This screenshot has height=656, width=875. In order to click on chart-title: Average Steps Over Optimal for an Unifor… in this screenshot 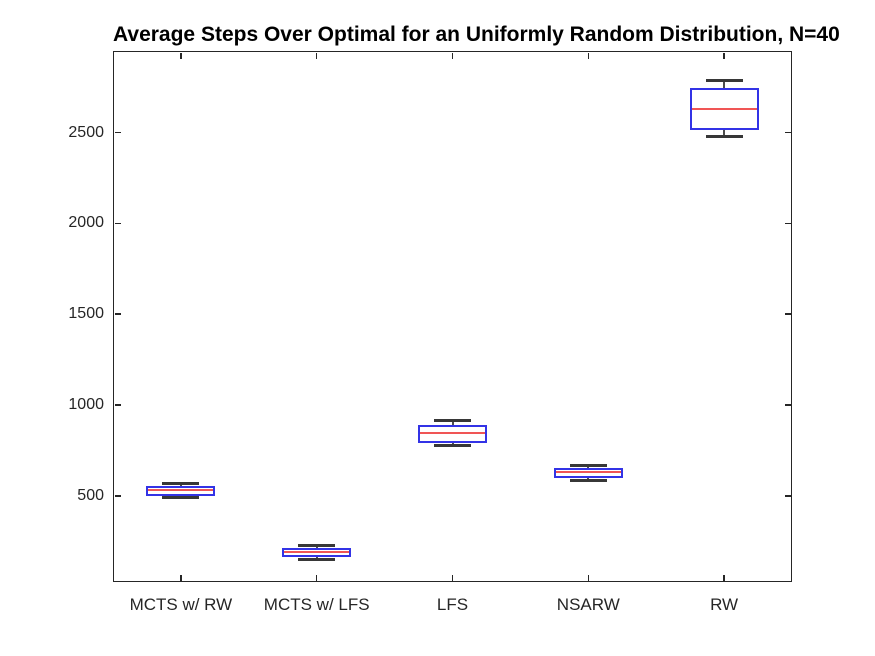, I will do `click(476, 34)`.